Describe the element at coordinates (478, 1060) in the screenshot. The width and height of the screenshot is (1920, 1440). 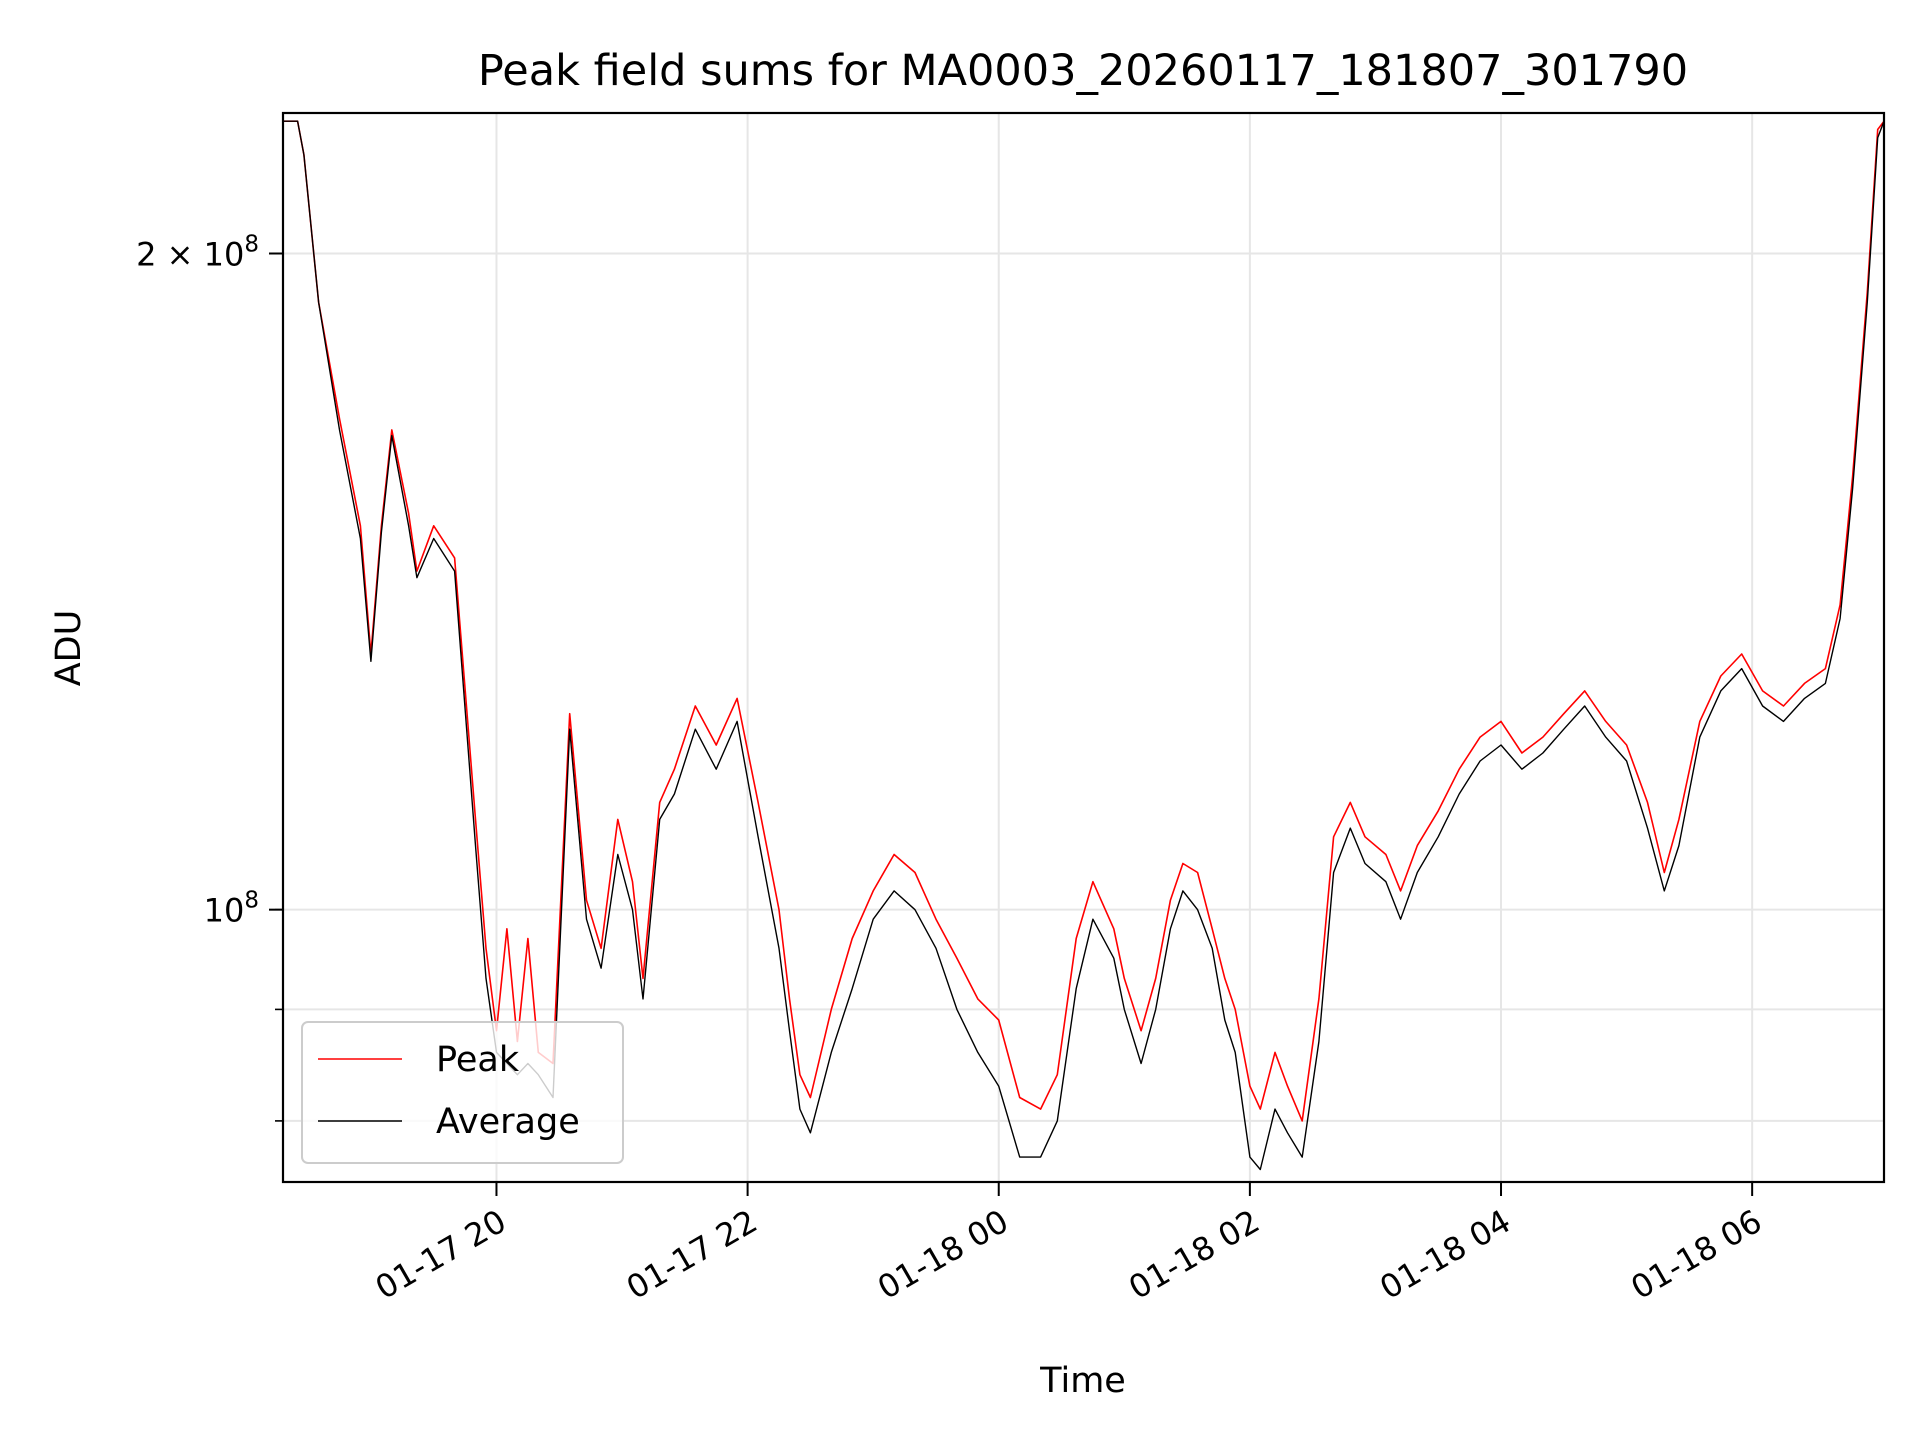
I see `legend-label-peak: Peak` at that location.